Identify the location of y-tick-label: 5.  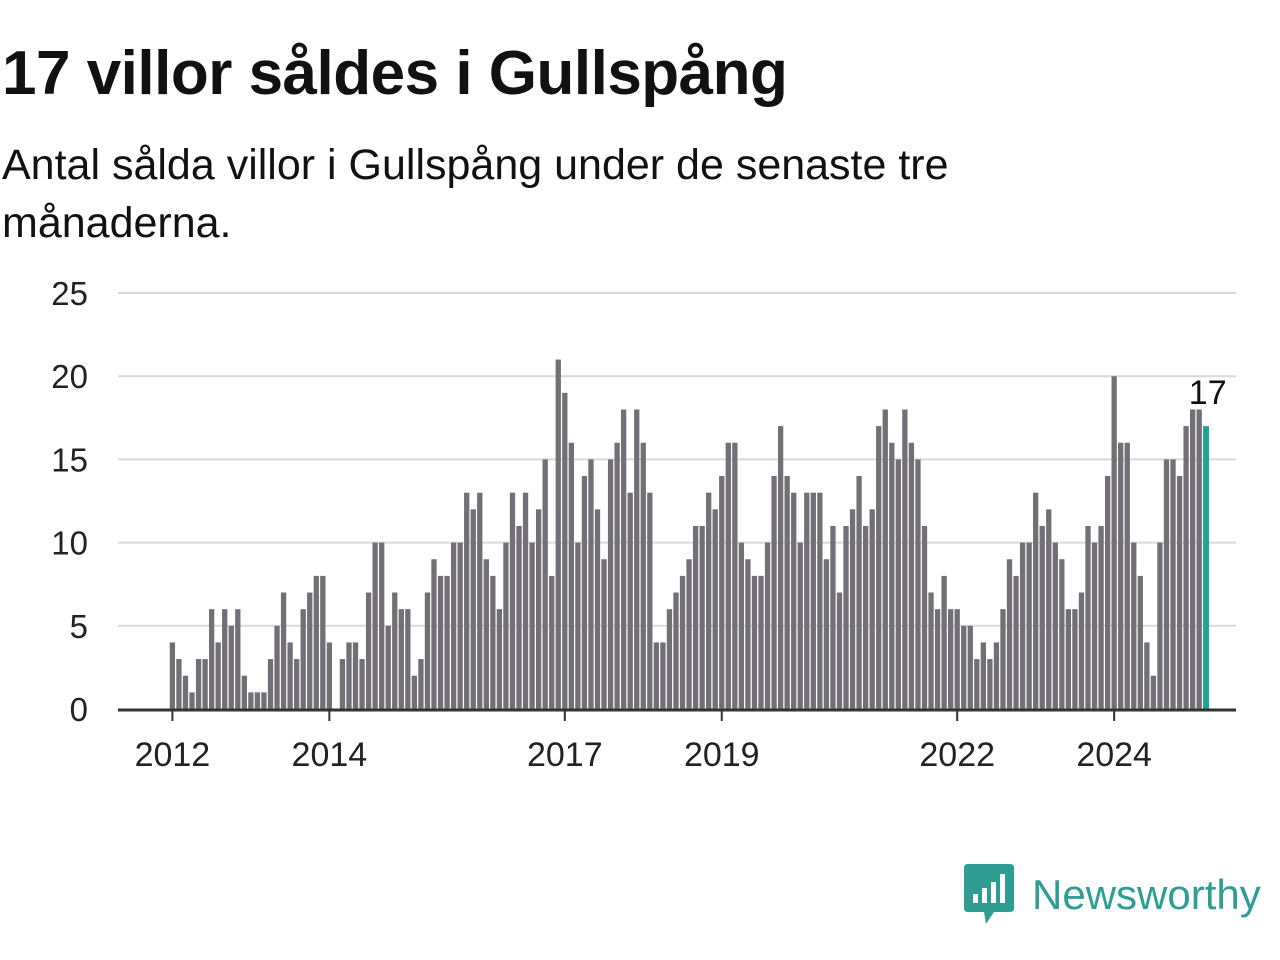
(79, 626).